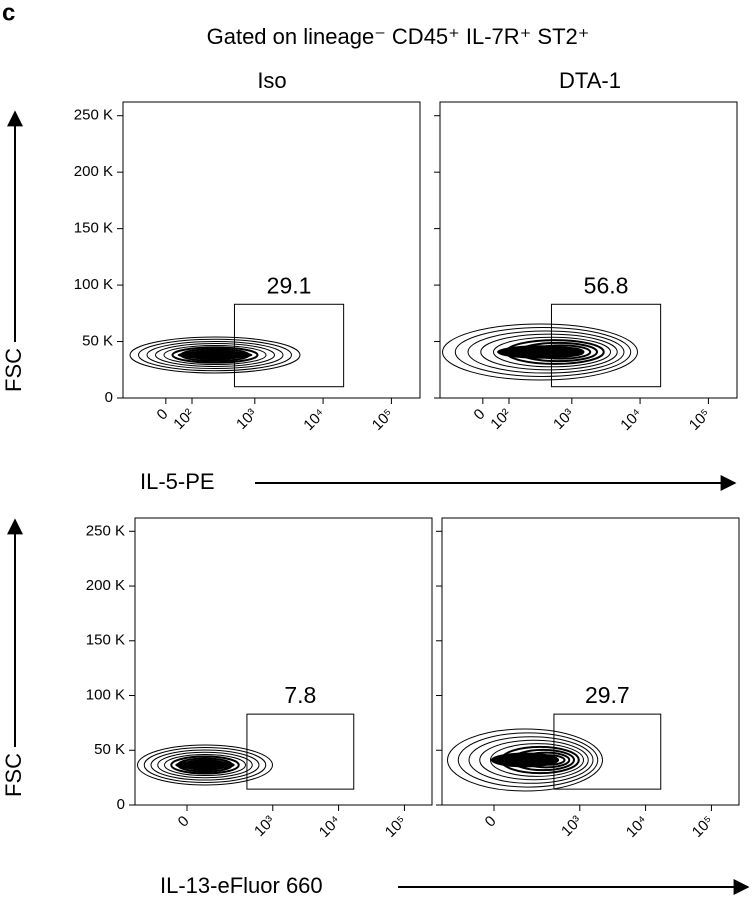 The width and height of the screenshot is (752, 907). What do you see at coordinates (271, 80) in the screenshot?
I see `column-label: Iso` at bounding box center [271, 80].